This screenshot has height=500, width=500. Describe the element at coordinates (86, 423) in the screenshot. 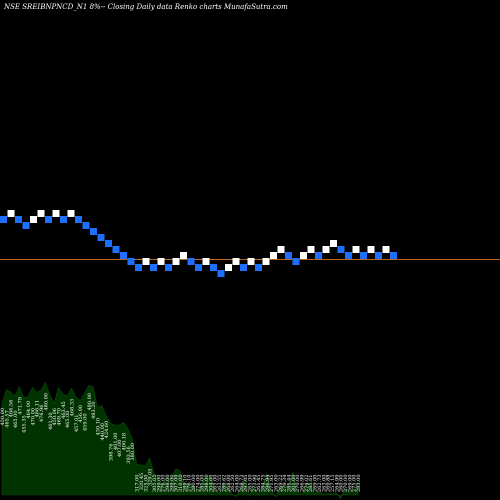

I see `volume-value-label: 459.00` at that location.